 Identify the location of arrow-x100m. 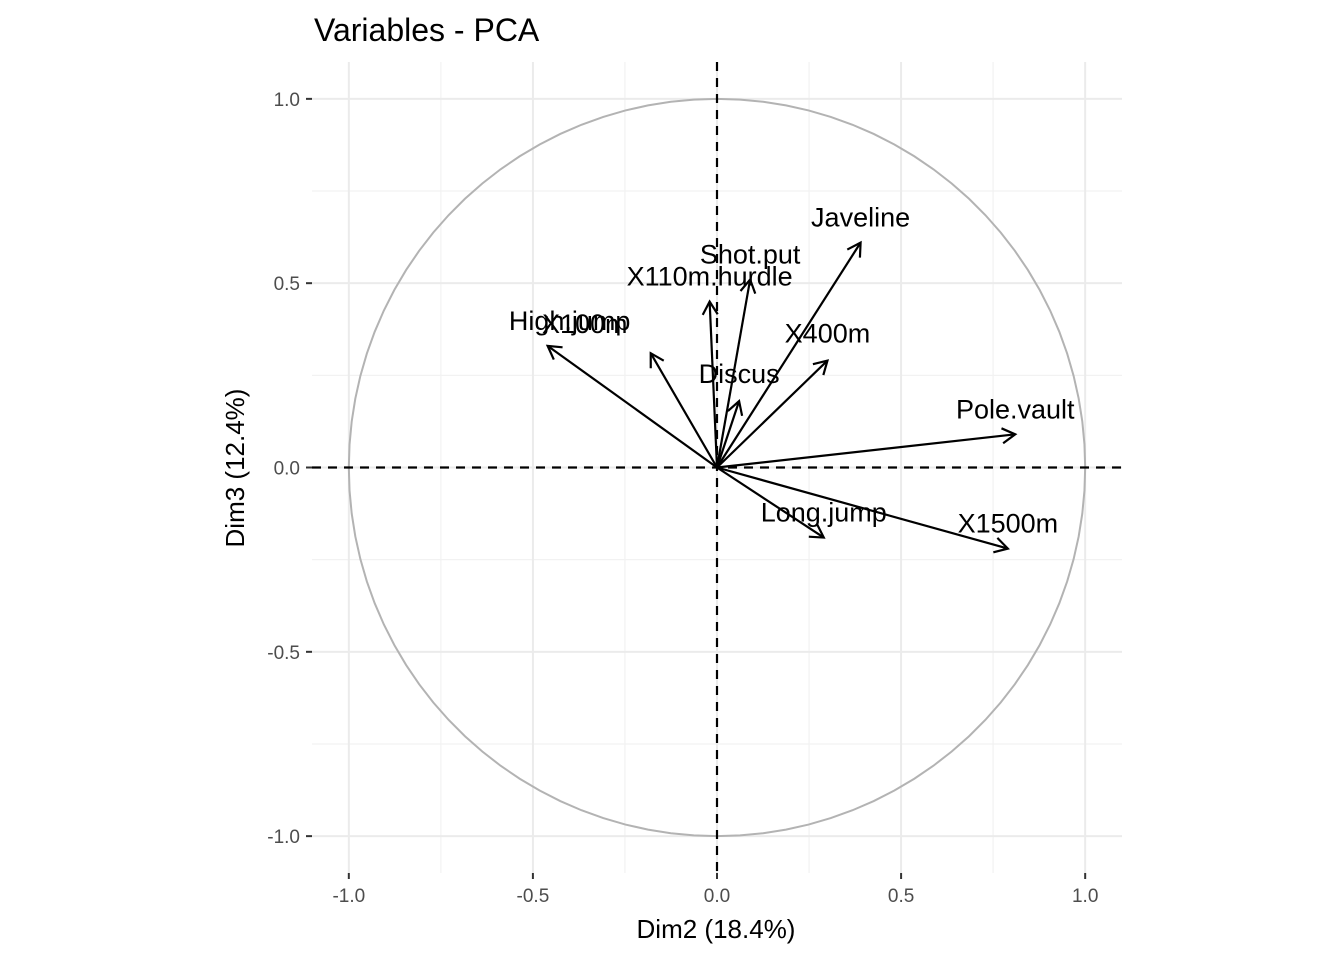
(683, 410).